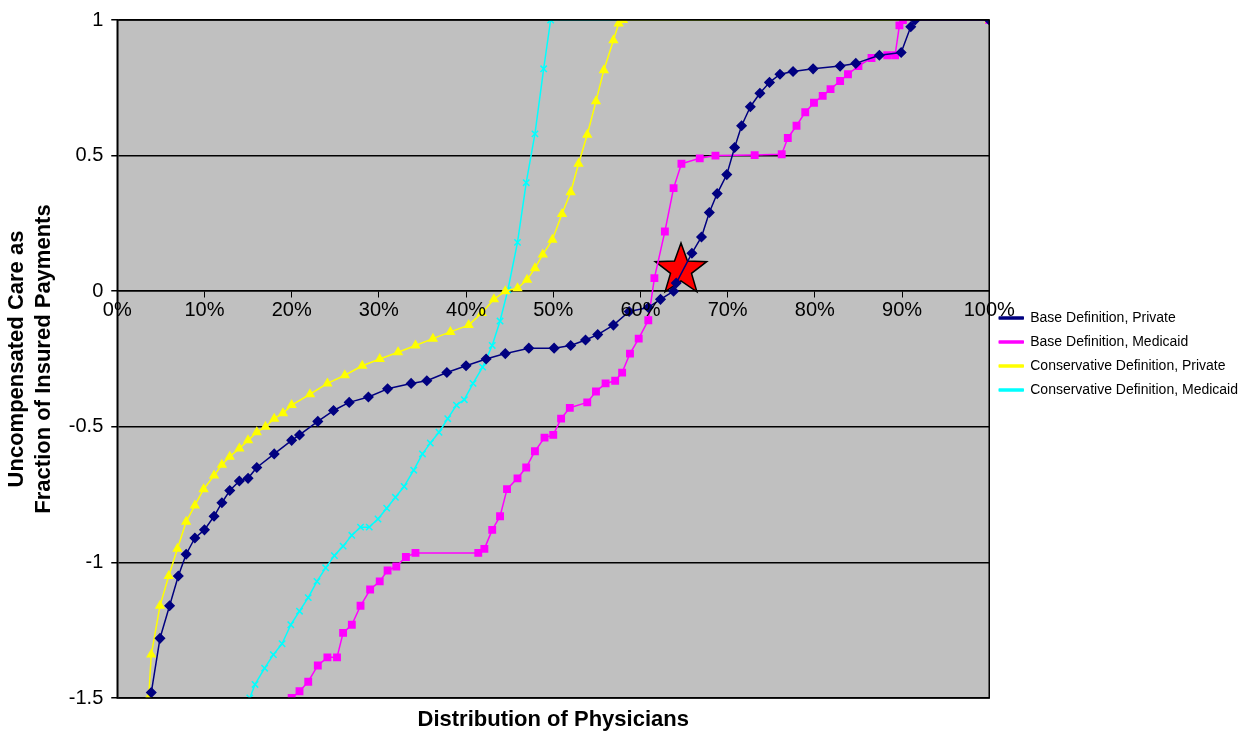  I want to click on x-tick-label: 30%, so click(379, 308).